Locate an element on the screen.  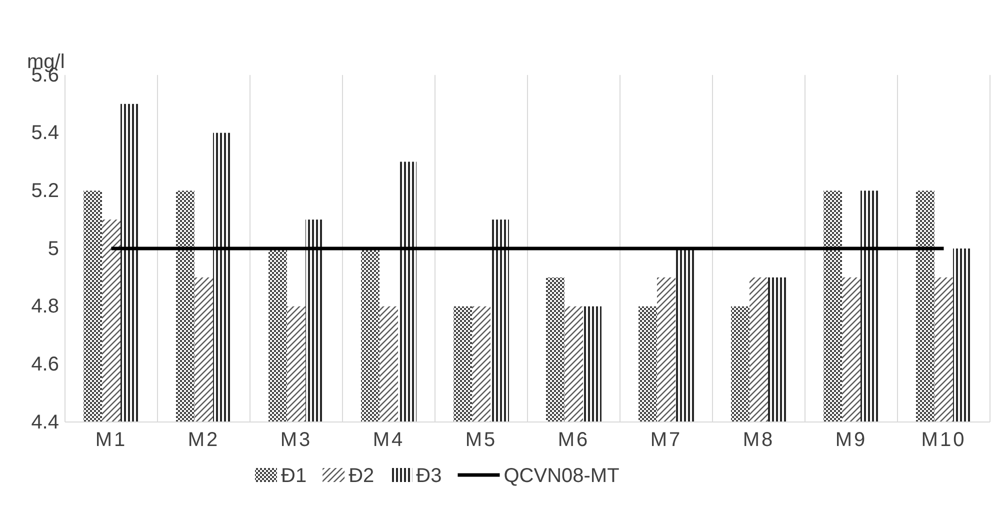
y-tick-label: 5 is located at coordinates (53, 249).